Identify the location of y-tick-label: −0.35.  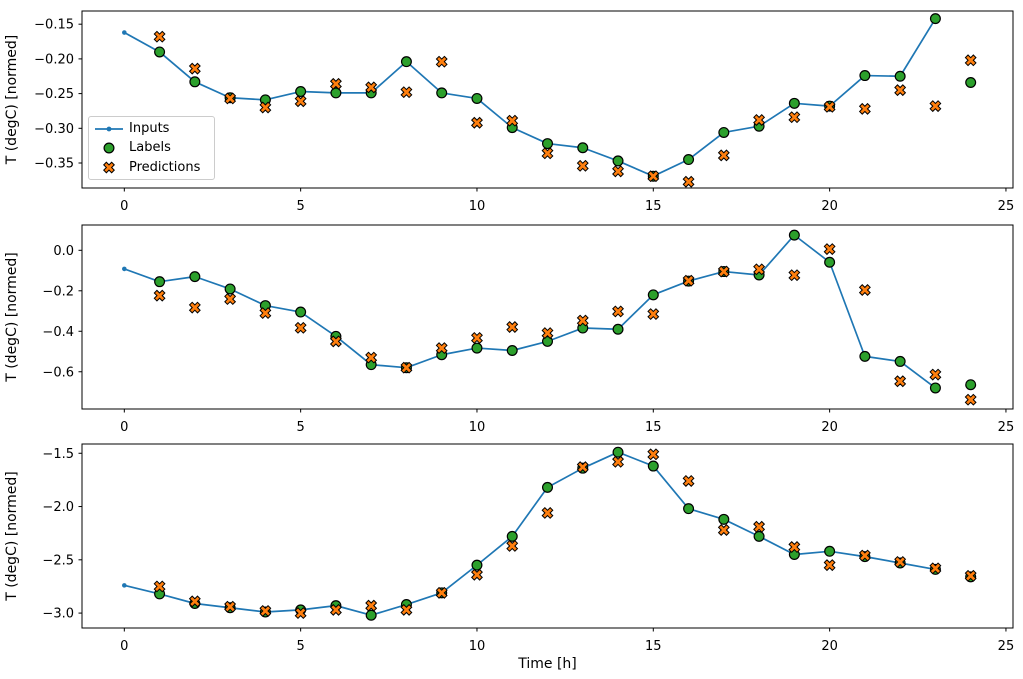
(54, 164).